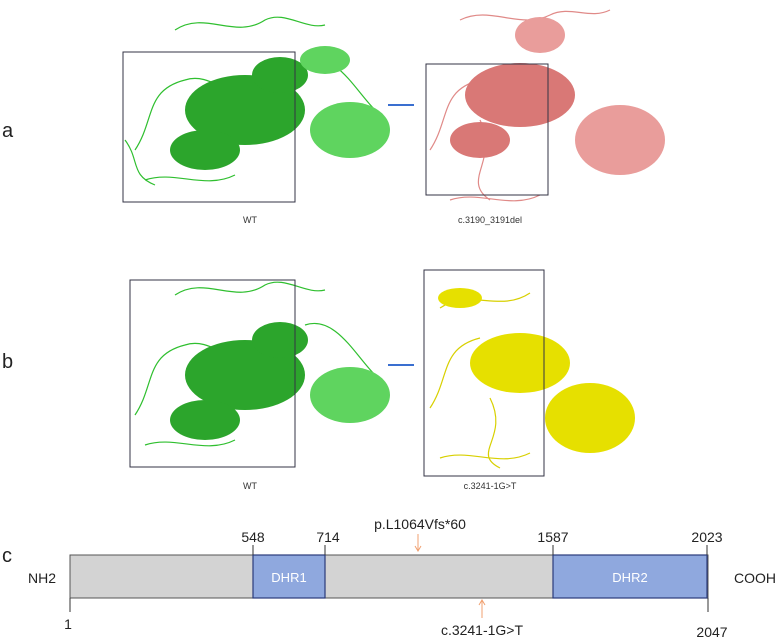 The height and width of the screenshot is (640, 778). I want to click on wt-structure-image-b, so click(259, 373).